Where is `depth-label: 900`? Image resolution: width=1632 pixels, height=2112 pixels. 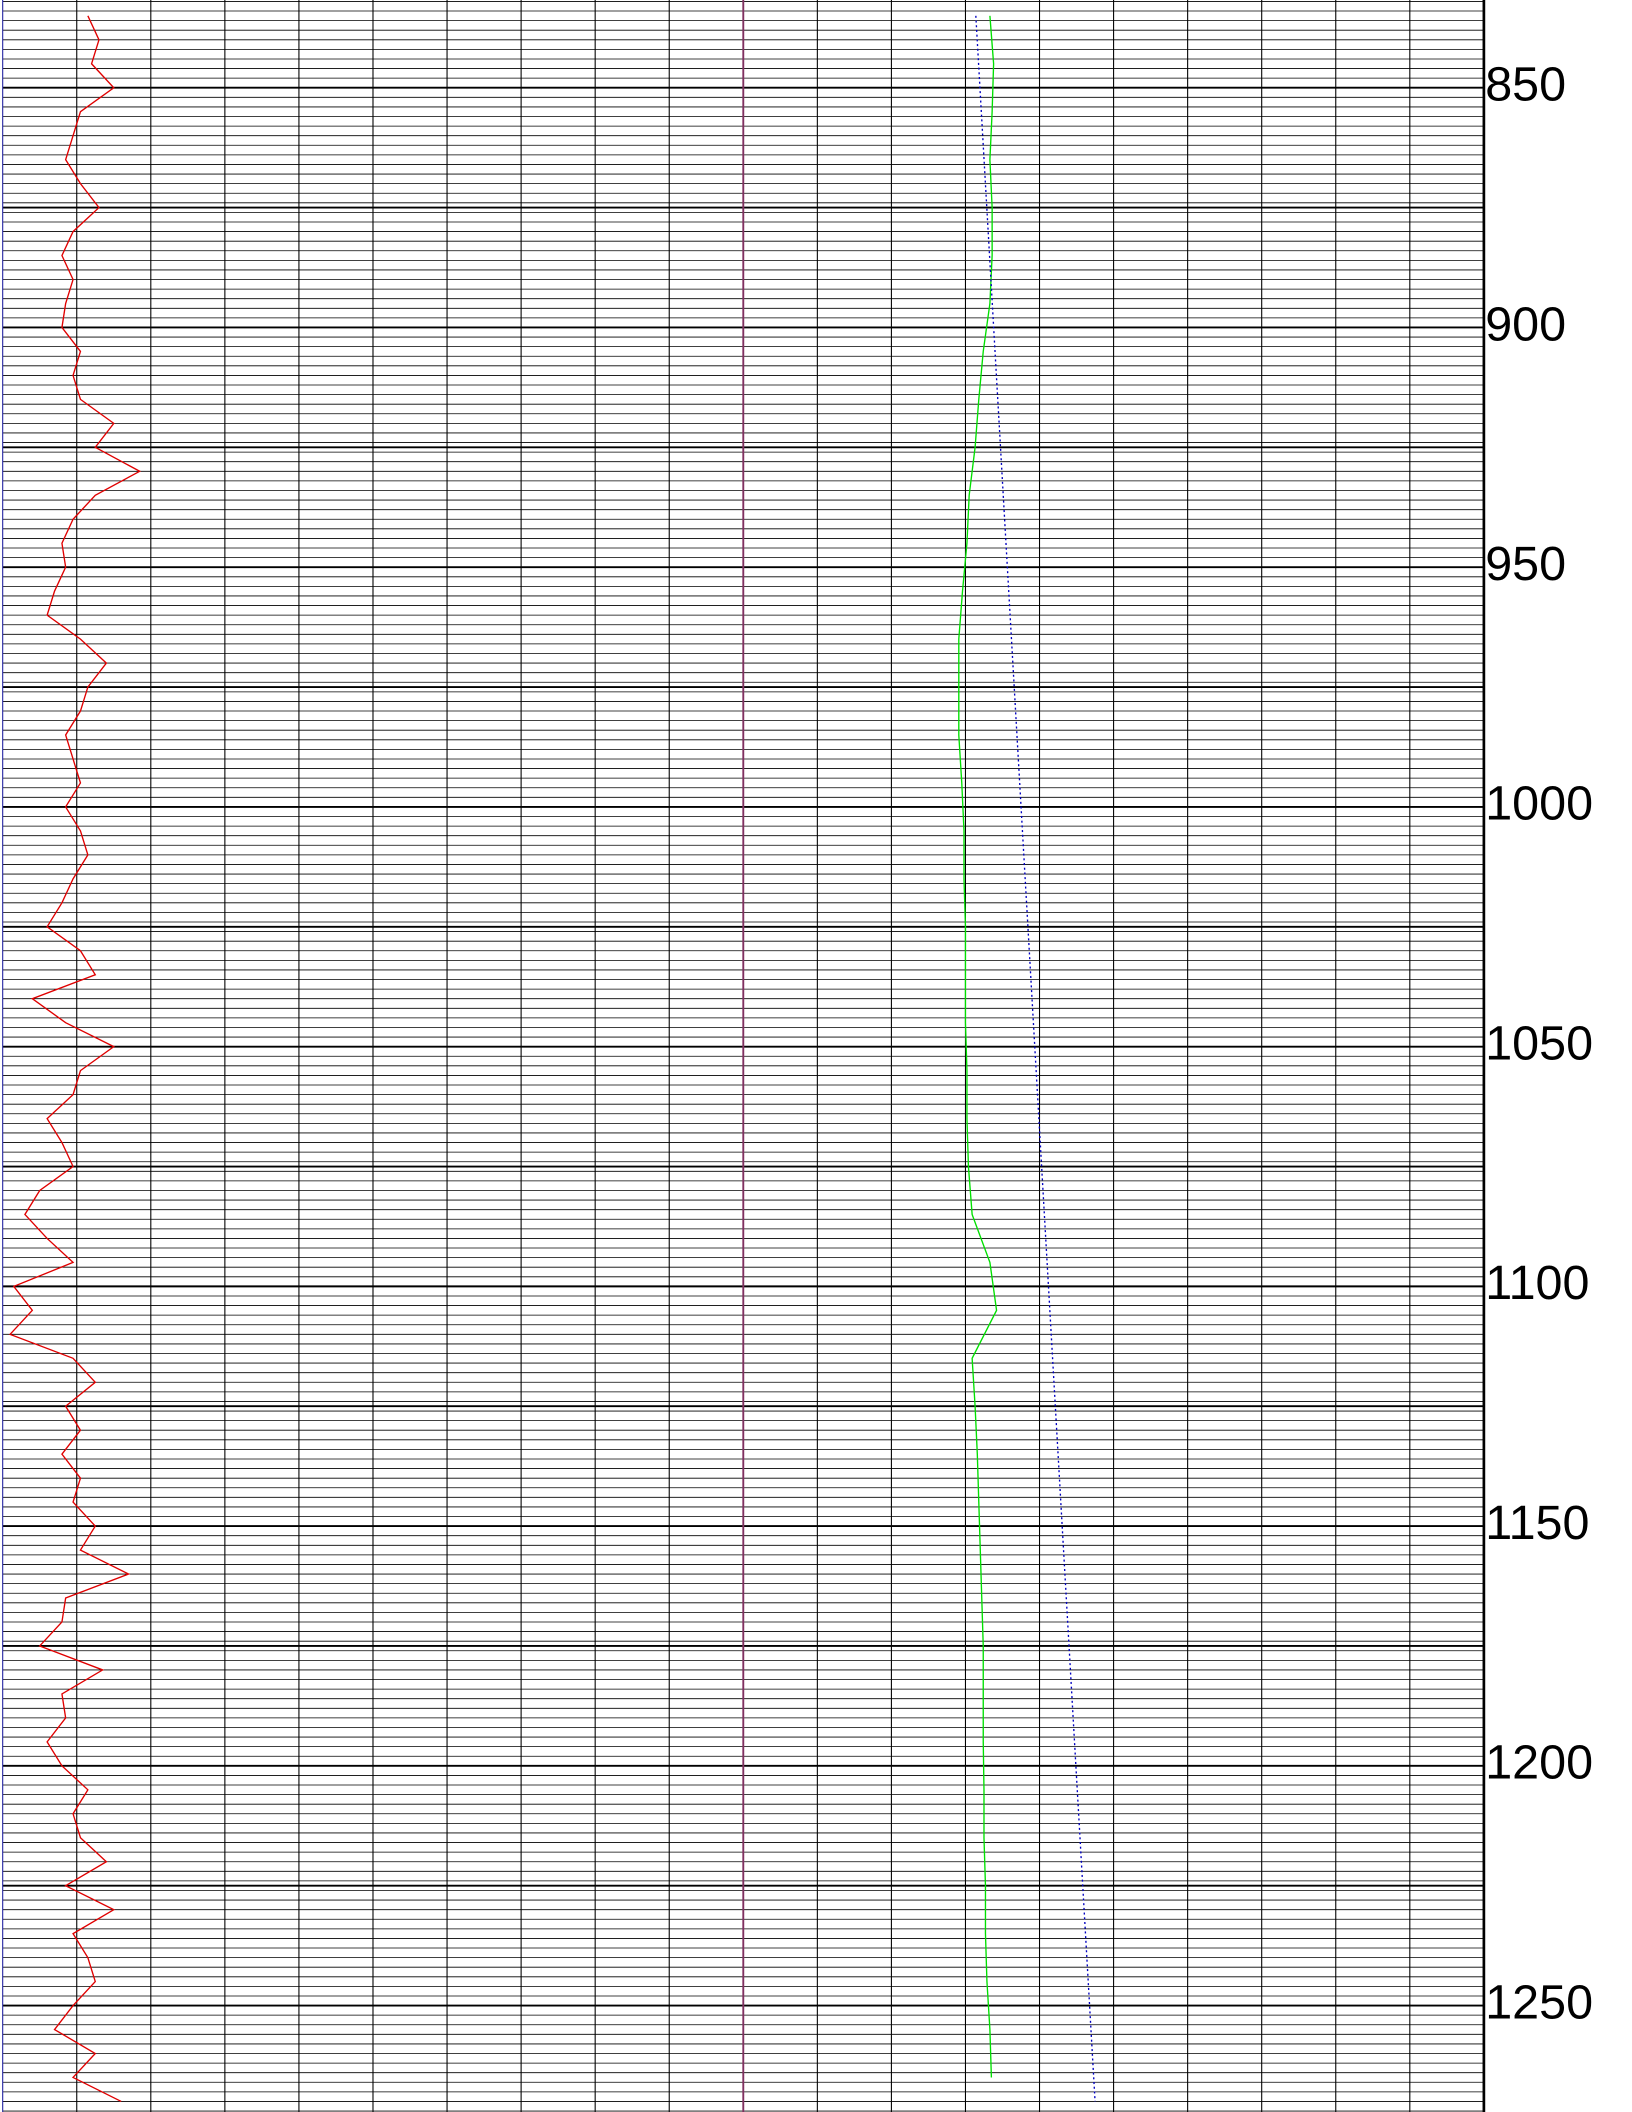
depth-label: 900 is located at coordinates (1525, 324).